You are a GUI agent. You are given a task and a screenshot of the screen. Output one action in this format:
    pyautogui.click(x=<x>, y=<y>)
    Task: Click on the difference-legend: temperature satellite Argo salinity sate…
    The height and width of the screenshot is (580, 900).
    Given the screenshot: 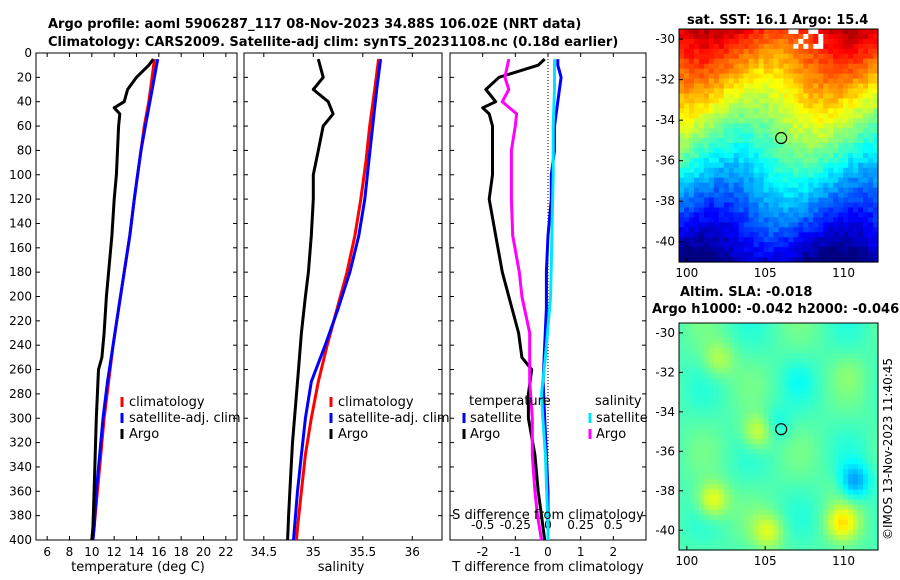 What is the action you would take?
    pyautogui.click(x=555, y=418)
    